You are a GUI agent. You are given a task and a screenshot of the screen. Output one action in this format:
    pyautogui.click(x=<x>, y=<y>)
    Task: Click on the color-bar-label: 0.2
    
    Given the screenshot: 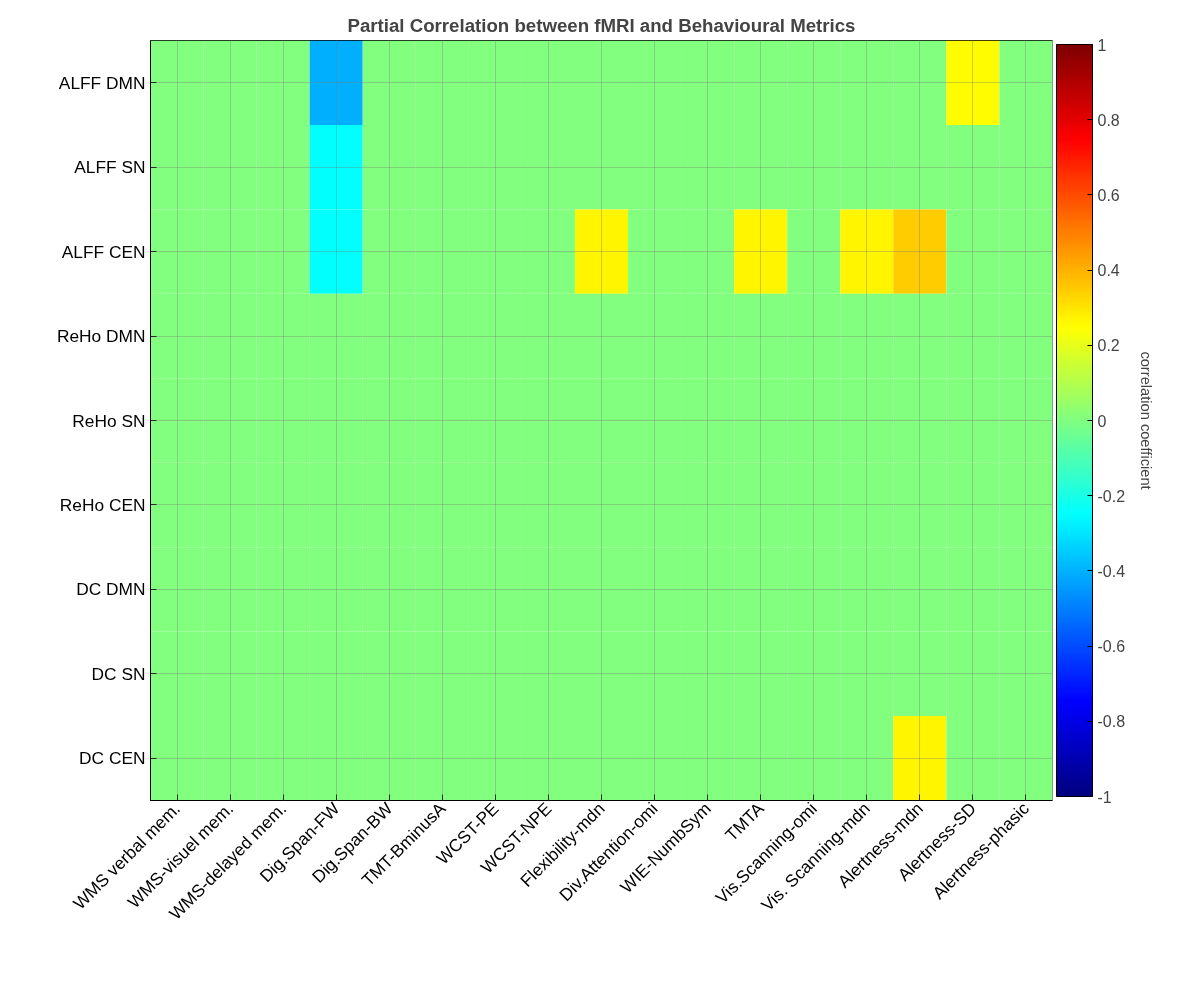 What is the action you would take?
    pyautogui.click(x=1108, y=346)
    